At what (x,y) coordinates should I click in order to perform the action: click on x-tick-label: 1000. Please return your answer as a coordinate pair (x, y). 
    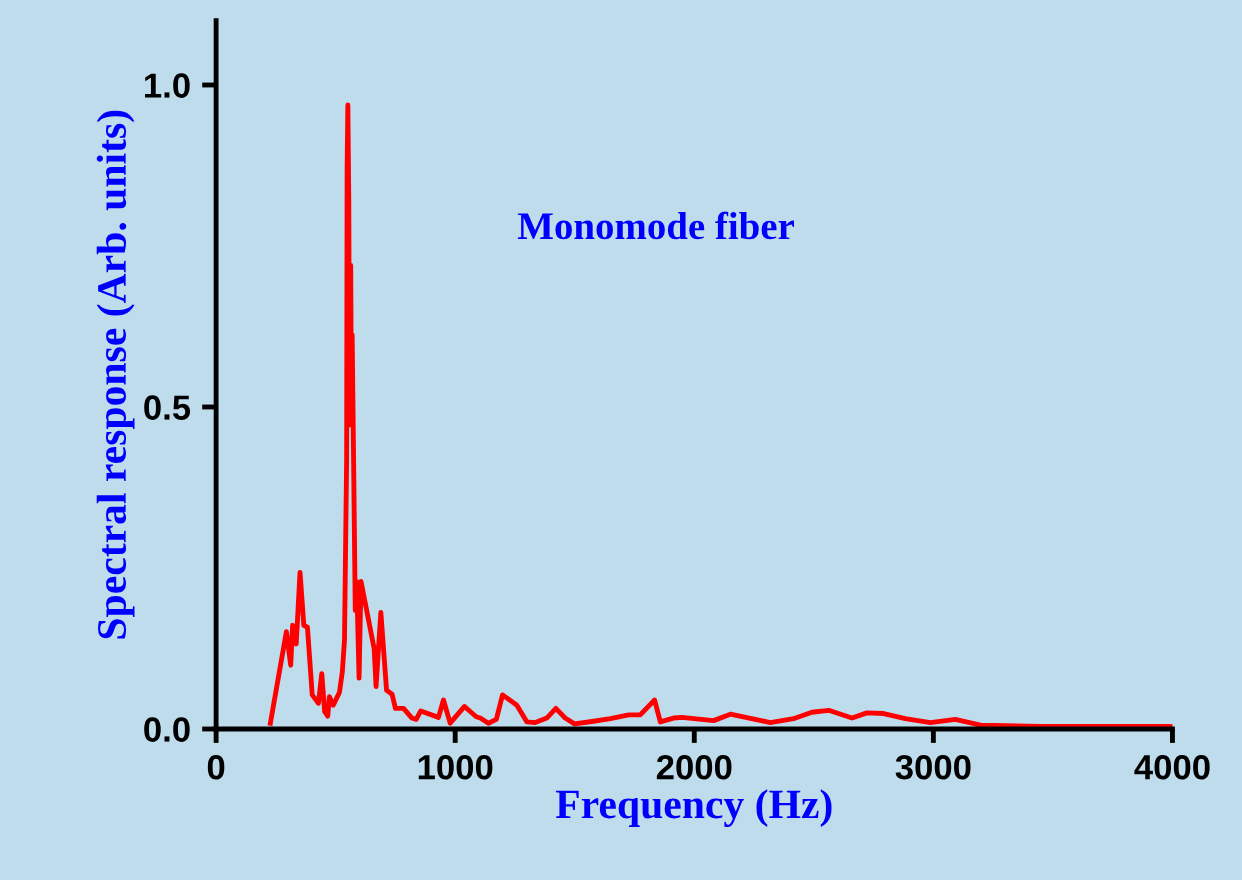
    Looking at the image, I should click on (455, 767).